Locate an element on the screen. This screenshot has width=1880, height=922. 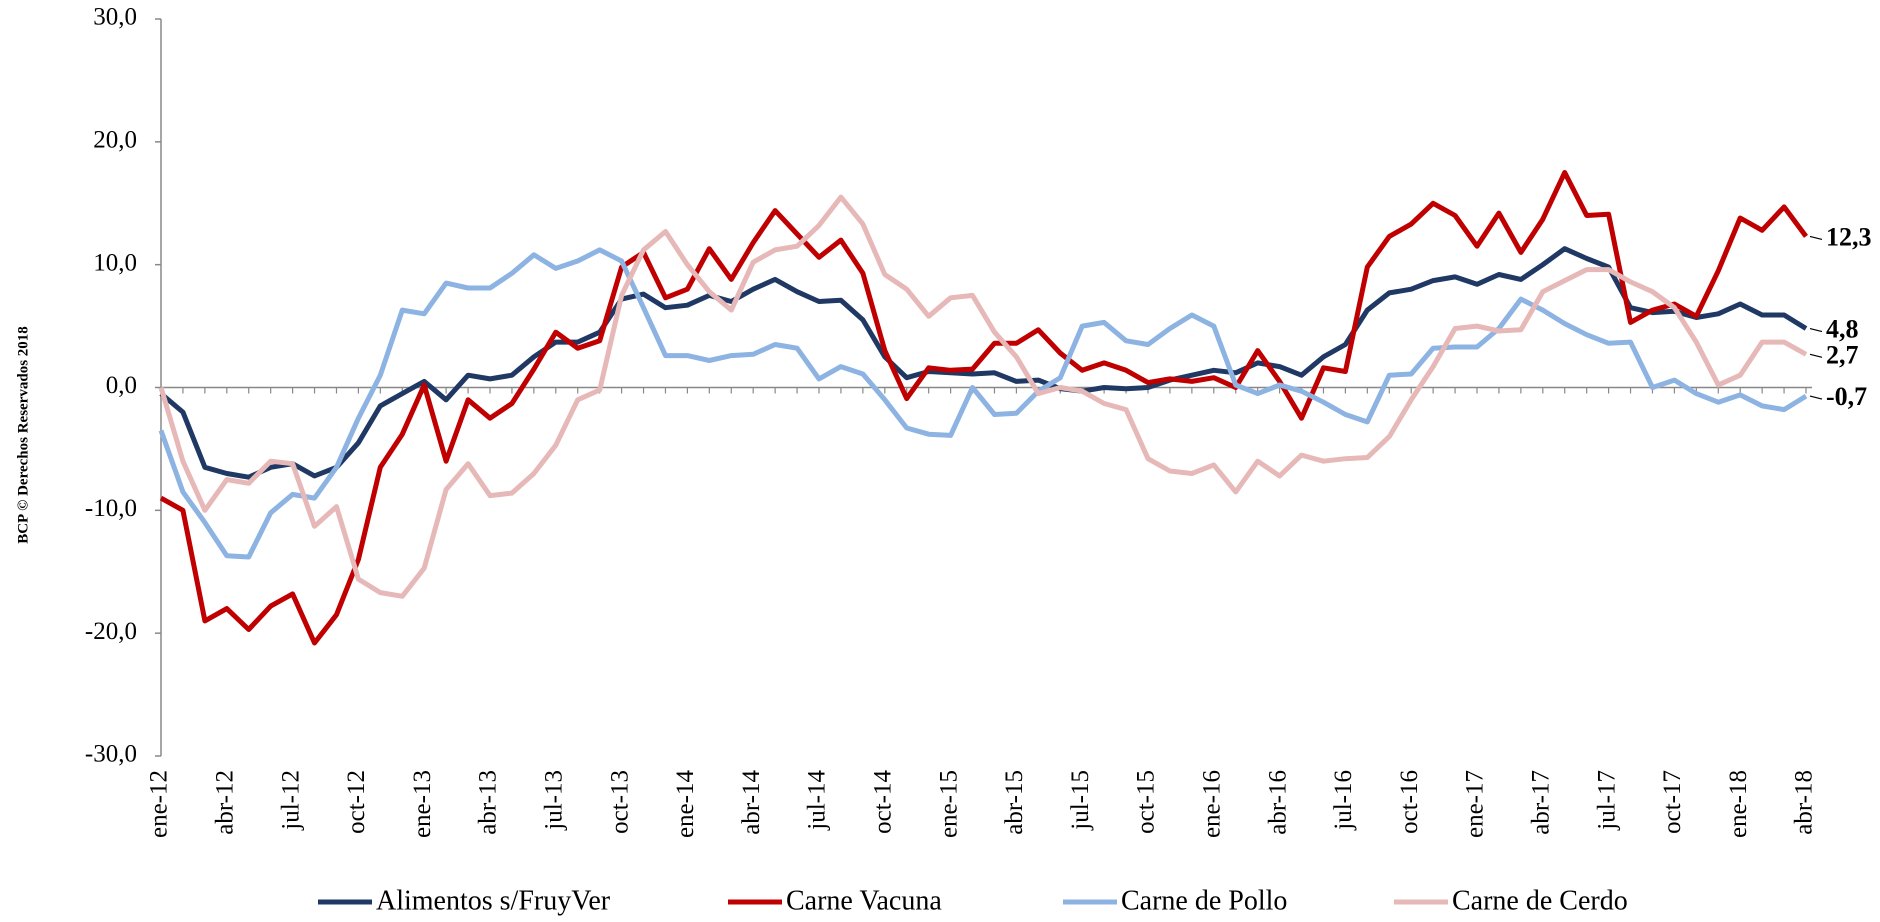
value-label: 12,3 is located at coordinates (1849, 236).